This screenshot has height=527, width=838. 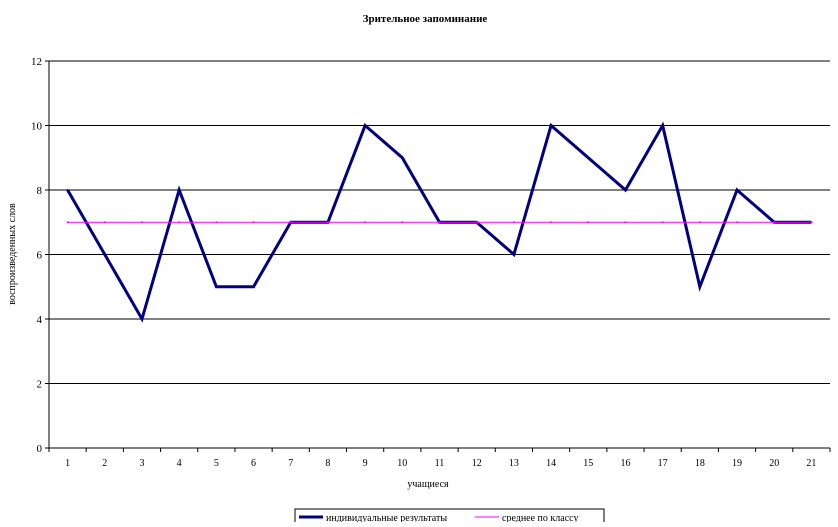 What do you see at coordinates (40, 449) in the screenshot?
I see `y-tick-label: 0` at bounding box center [40, 449].